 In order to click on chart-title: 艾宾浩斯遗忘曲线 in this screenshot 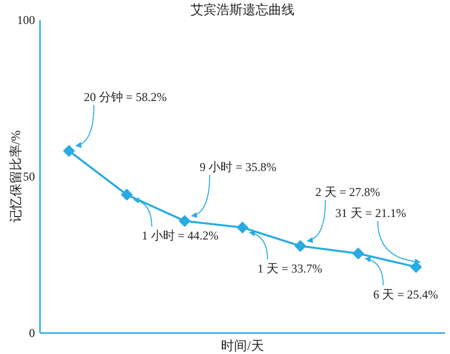, I will do `click(242, 9)`.